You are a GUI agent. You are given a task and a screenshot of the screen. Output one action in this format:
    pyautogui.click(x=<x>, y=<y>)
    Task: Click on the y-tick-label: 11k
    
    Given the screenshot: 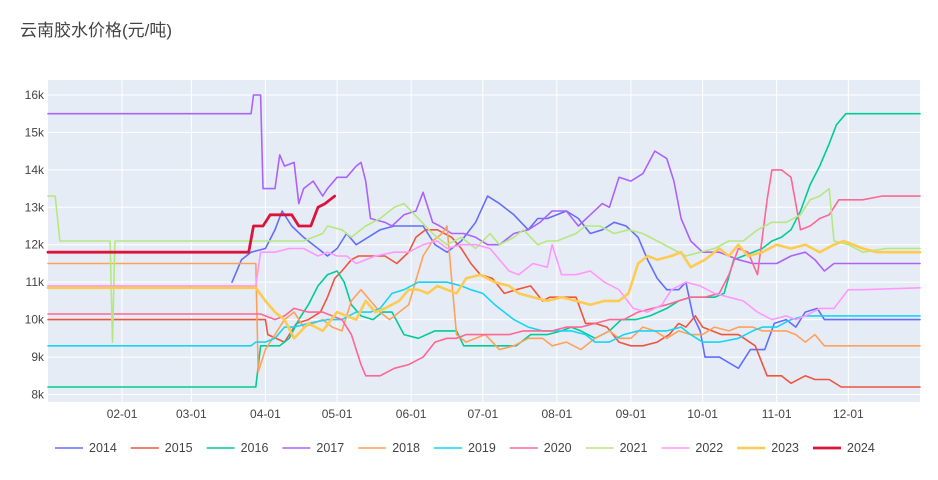 What is the action you would take?
    pyautogui.click(x=35, y=282)
    